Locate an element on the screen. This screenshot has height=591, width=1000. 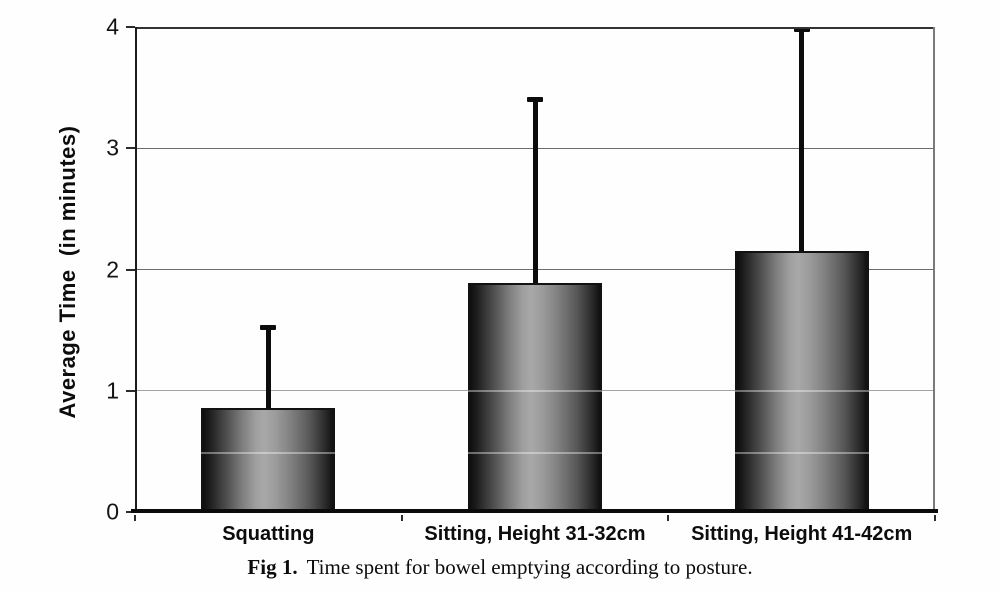
y-axis-title: Average Time (in minutes) is located at coordinates (67, 272).